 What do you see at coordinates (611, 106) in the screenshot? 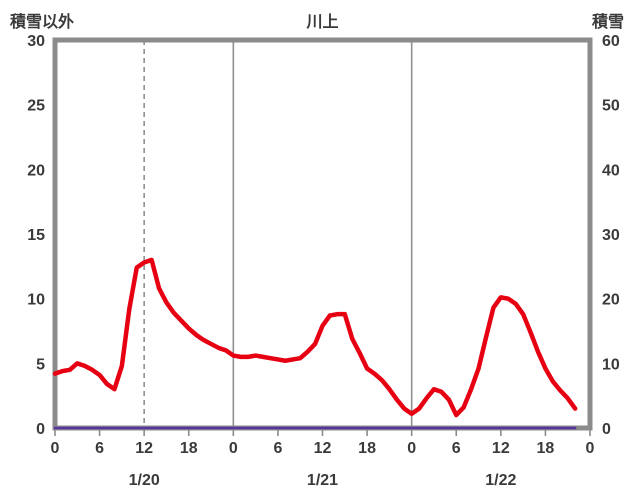
I see `right-axis-tick-label: 50` at bounding box center [611, 106].